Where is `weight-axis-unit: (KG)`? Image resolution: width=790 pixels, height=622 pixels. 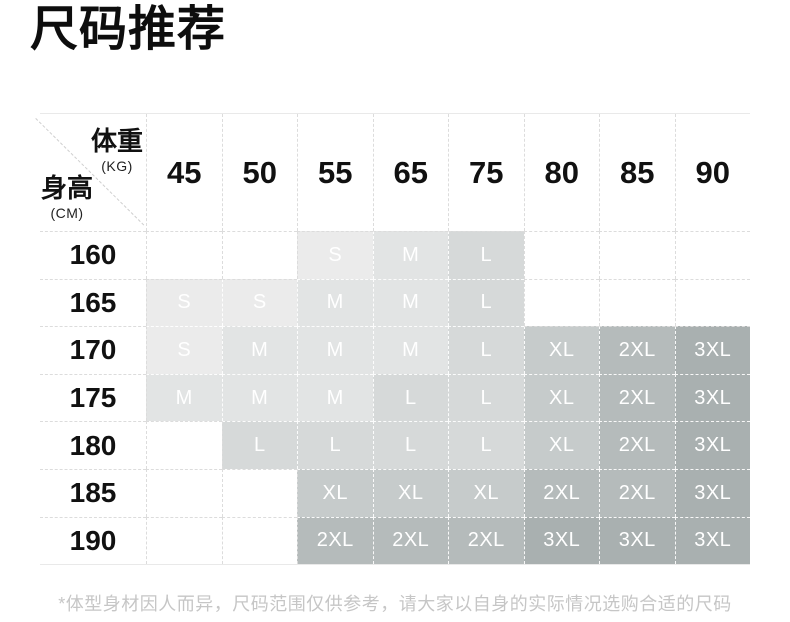 weight-axis-unit: (KG) is located at coordinates (117, 165).